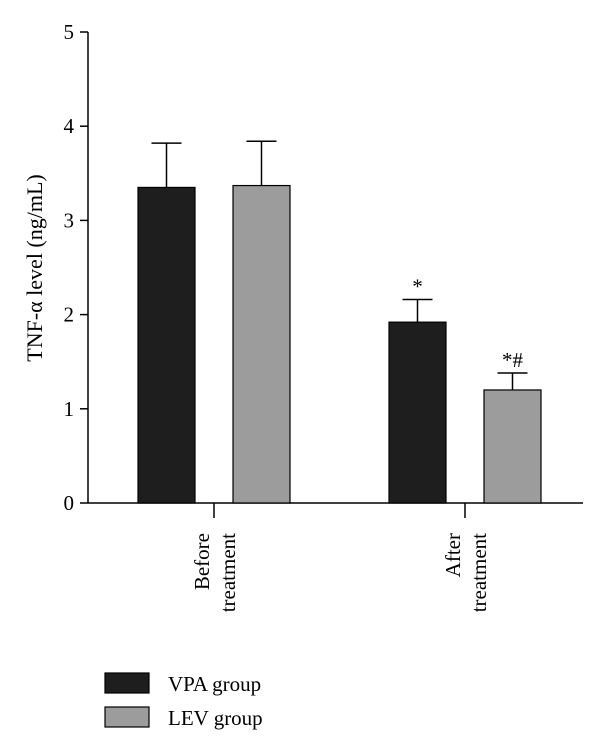 This screenshot has height=754, width=600. What do you see at coordinates (69, 32) in the screenshot?
I see `y-tick-label: 5` at bounding box center [69, 32].